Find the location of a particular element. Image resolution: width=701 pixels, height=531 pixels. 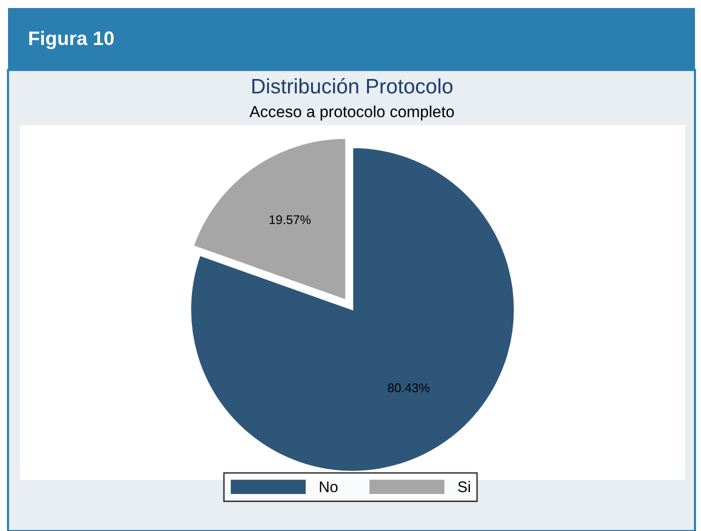

chart-subtitle: Acceso a protocolo completo is located at coordinates (351, 113).